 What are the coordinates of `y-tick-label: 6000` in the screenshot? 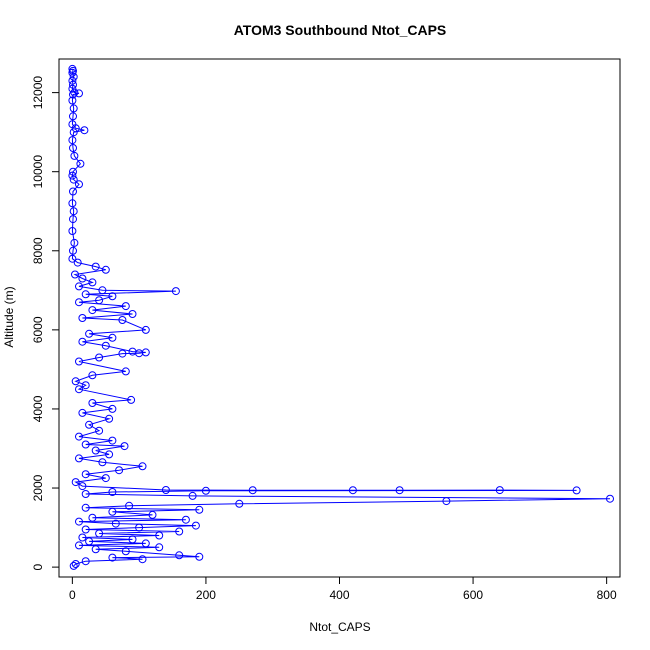 It's located at (38, 329).